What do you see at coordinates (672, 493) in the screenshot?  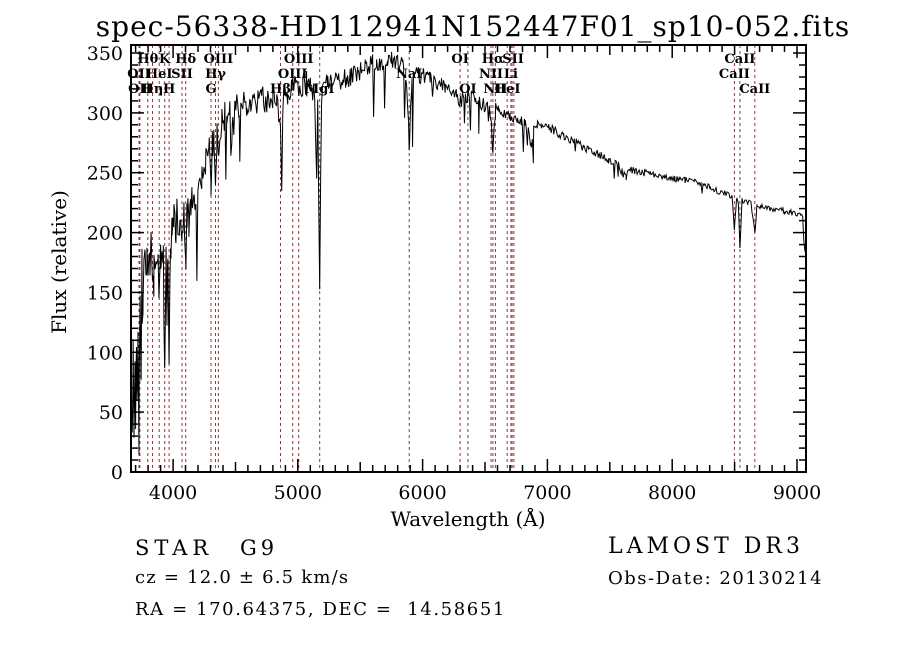 I see `svg-text: 8000` at bounding box center [672, 493].